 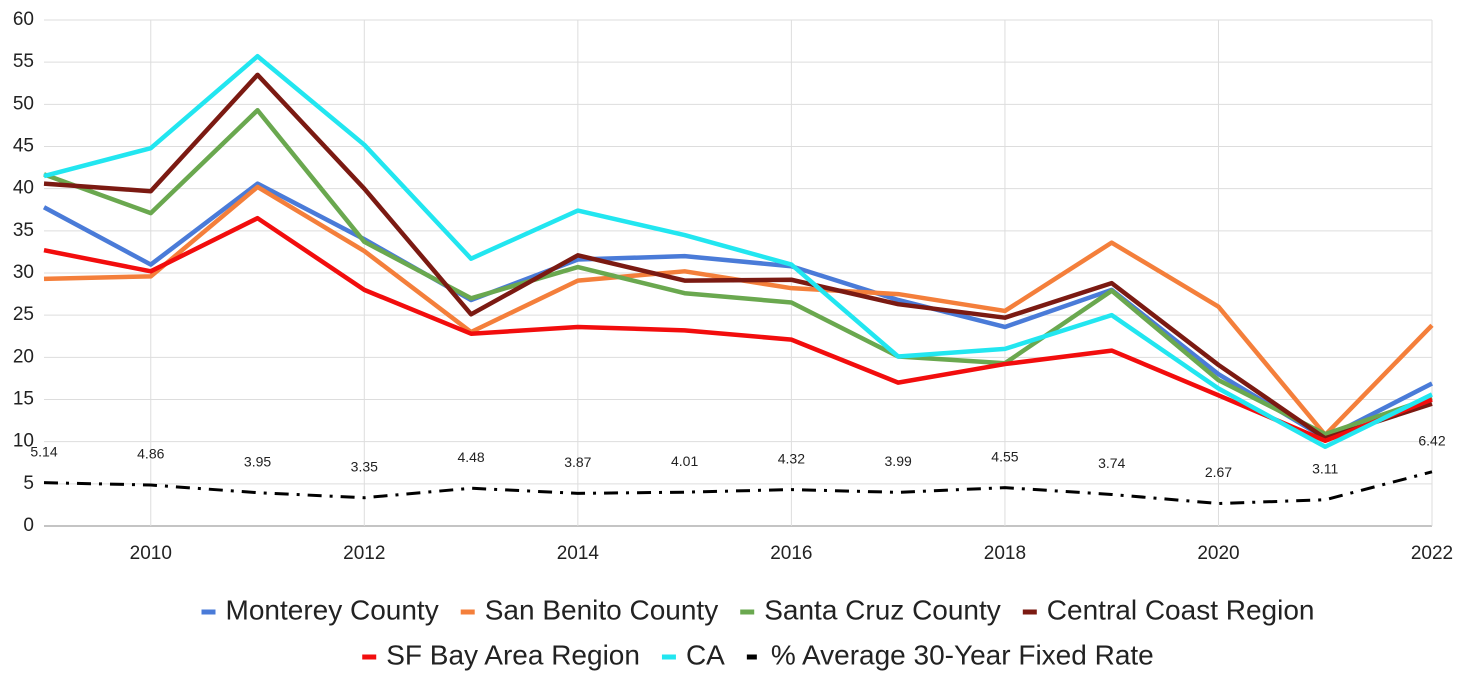 I want to click on x-tick-label: 2010, so click(x=151, y=553).